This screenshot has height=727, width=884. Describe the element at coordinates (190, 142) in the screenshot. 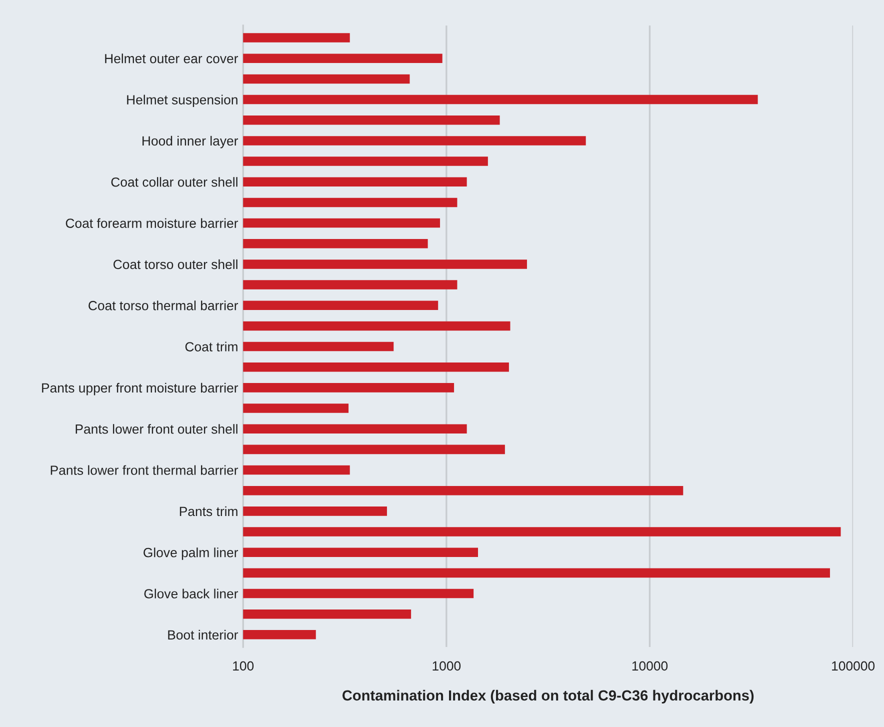

I see `y-tick-label: Hood inner layer` at that location.